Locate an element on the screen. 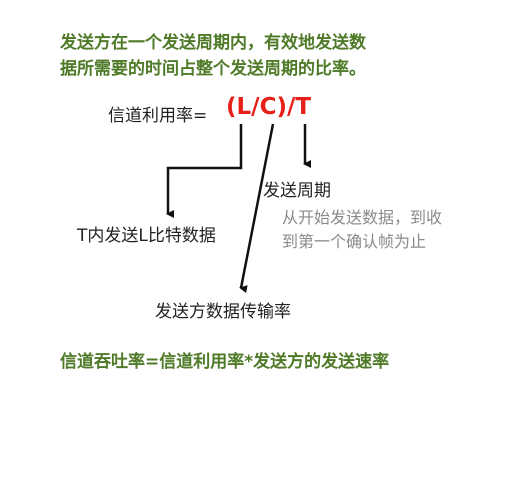 This screenshot has height=497, width=507. send-period-label: 发送周期 is located at coordinates (297, 191).